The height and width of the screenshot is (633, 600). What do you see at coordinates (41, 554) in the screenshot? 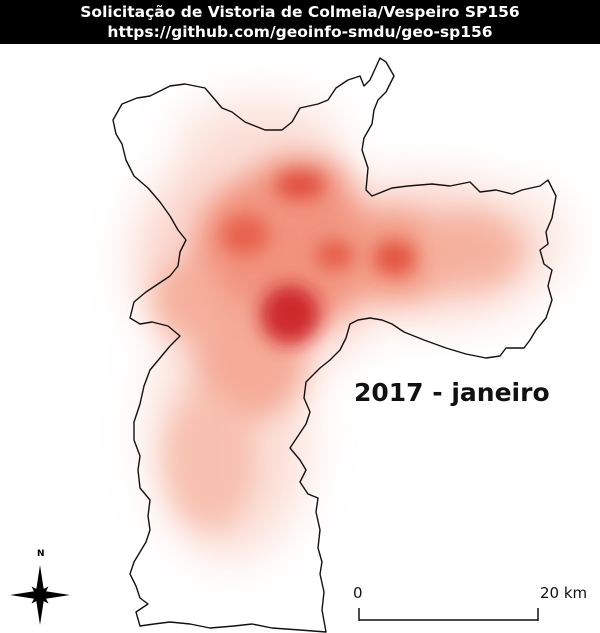
I see `north-label: N` at bounding box center [41, 554].